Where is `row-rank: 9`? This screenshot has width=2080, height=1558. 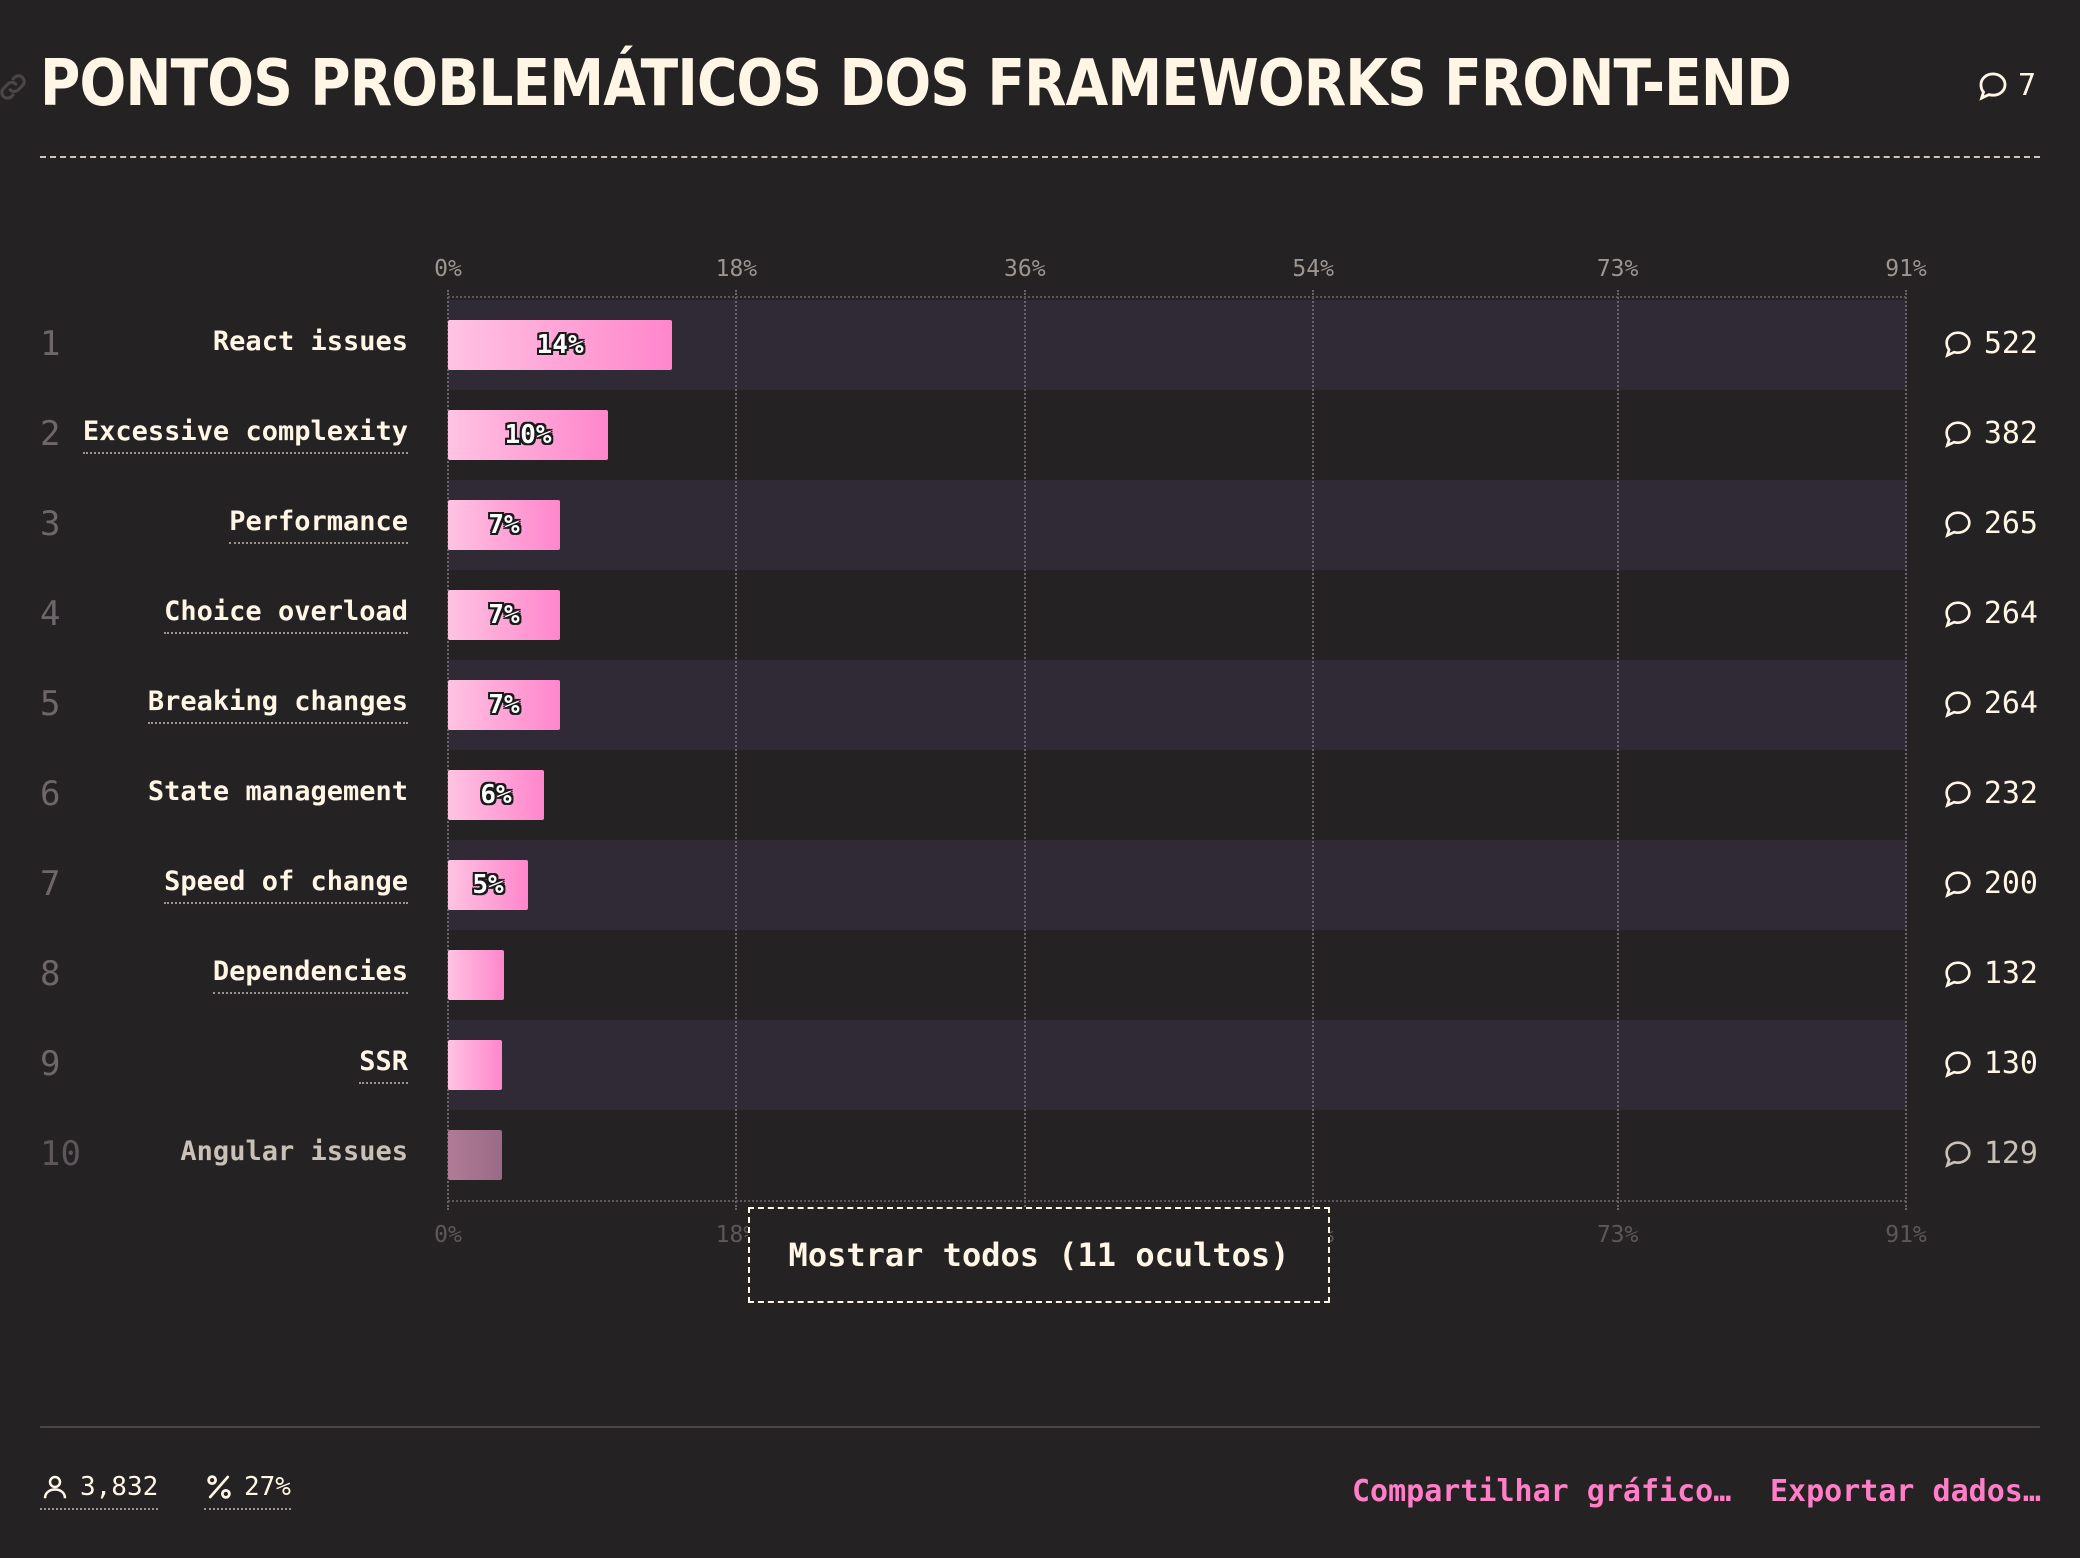 row-rank: 9 is located at coordinates (50, 1064).